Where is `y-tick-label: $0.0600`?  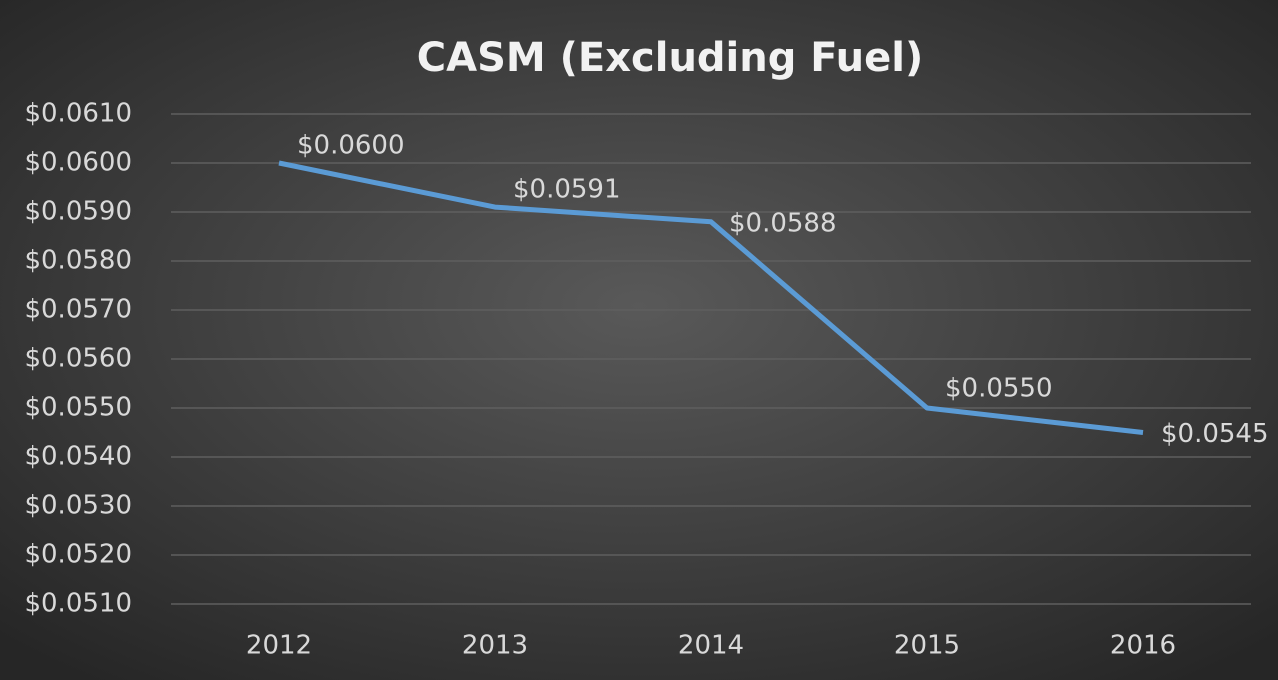 y-tick-label: $0.0600 is located at coordinates (78, 163).